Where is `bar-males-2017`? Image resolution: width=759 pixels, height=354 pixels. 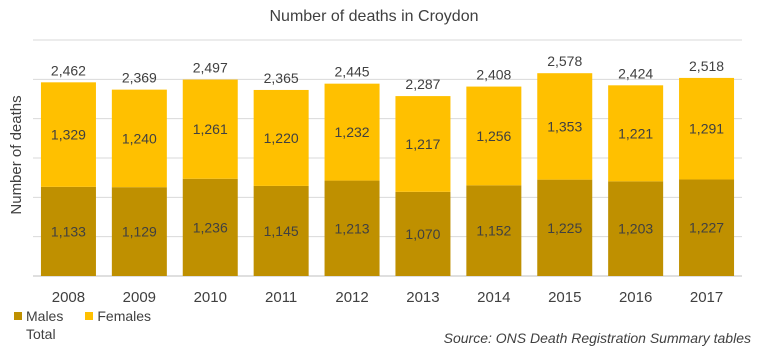 bar-males-2017 is located at coordinates (707, 227).